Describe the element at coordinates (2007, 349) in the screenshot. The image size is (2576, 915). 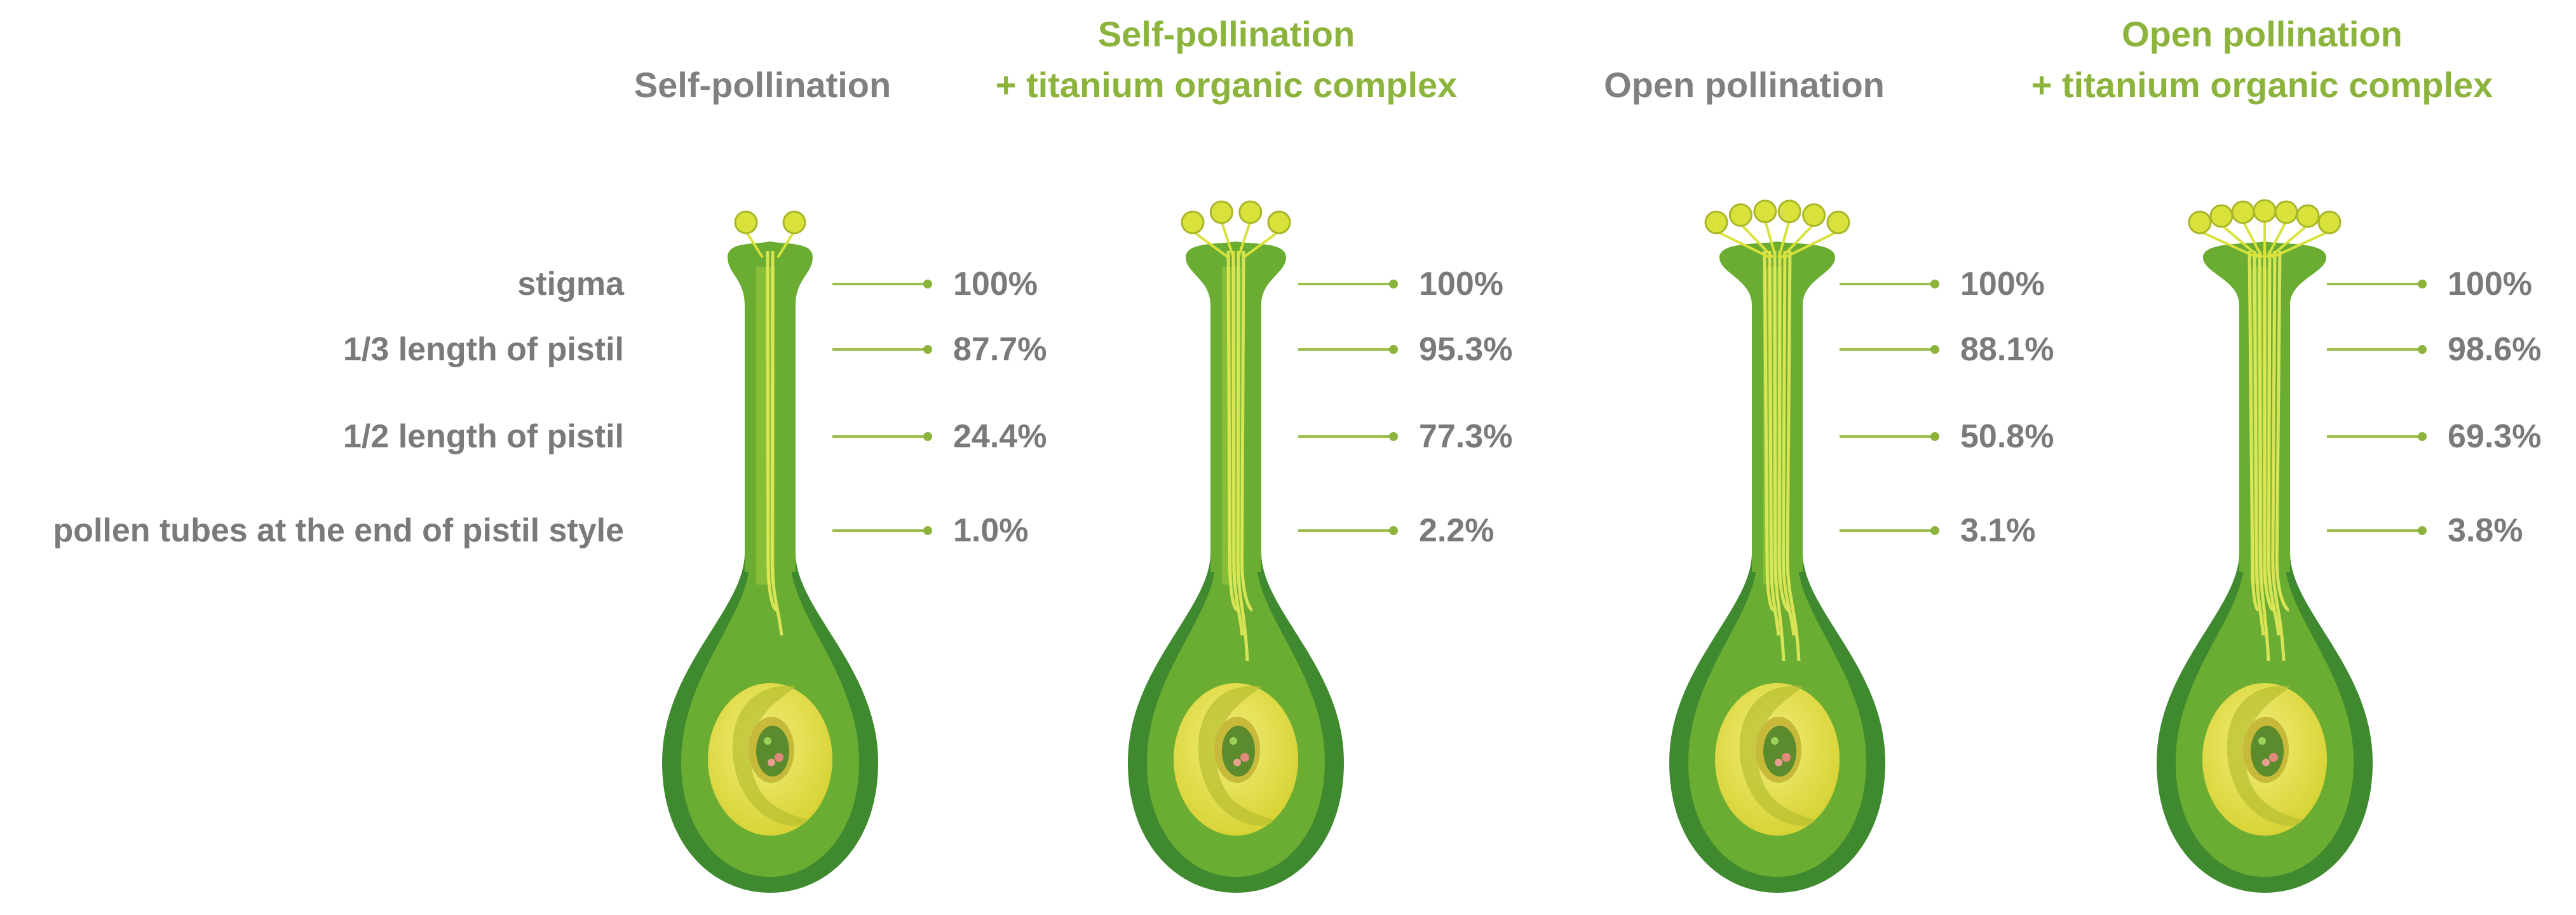
I see `percentage-value: 88.1%` at that location.